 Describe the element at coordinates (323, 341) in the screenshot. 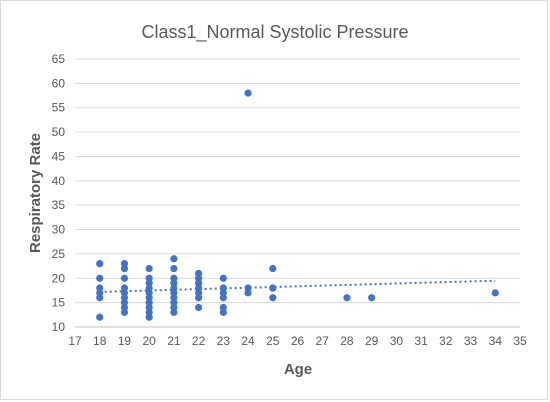

I see `x-tick-label: 27` at that location.